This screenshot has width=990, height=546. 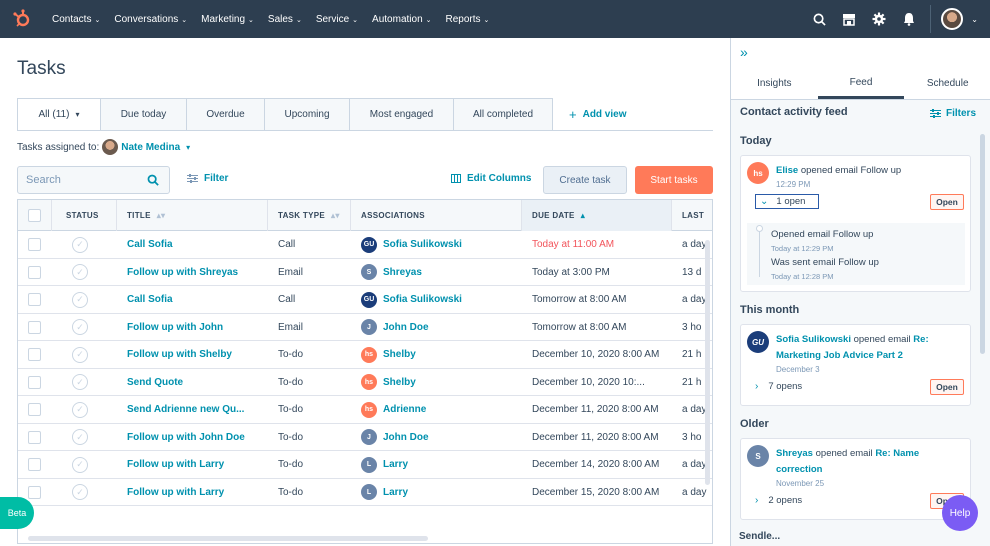 I want to click on edit-columns-button: Edit Columns, so click(x=491, y=178).